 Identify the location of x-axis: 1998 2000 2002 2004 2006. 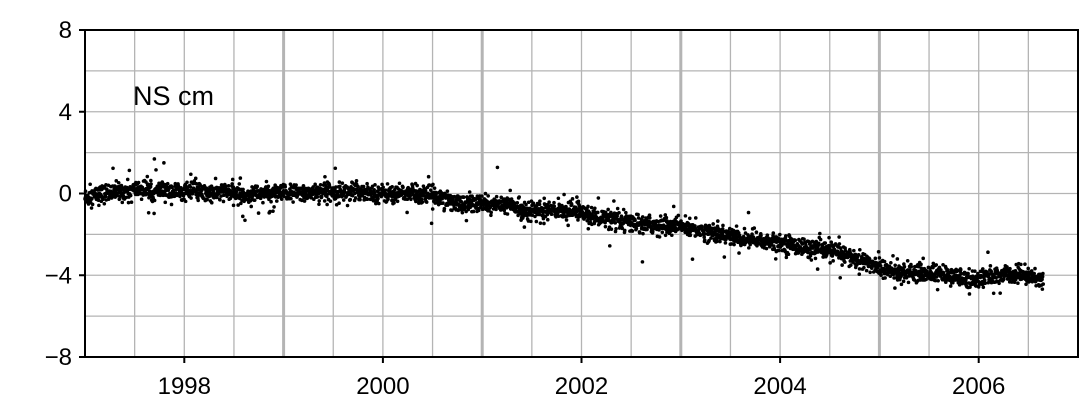
(581, 378).